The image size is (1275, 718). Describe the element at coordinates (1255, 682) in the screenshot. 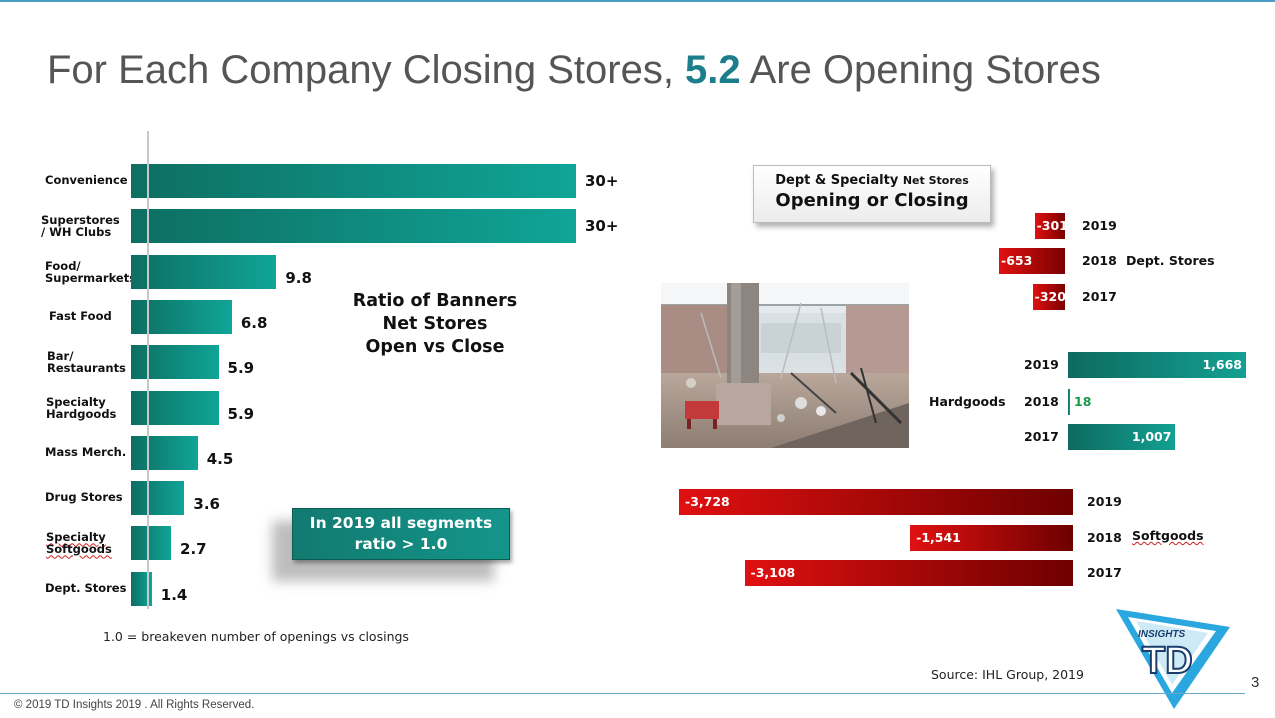

I see `page-number: 3` at that location.